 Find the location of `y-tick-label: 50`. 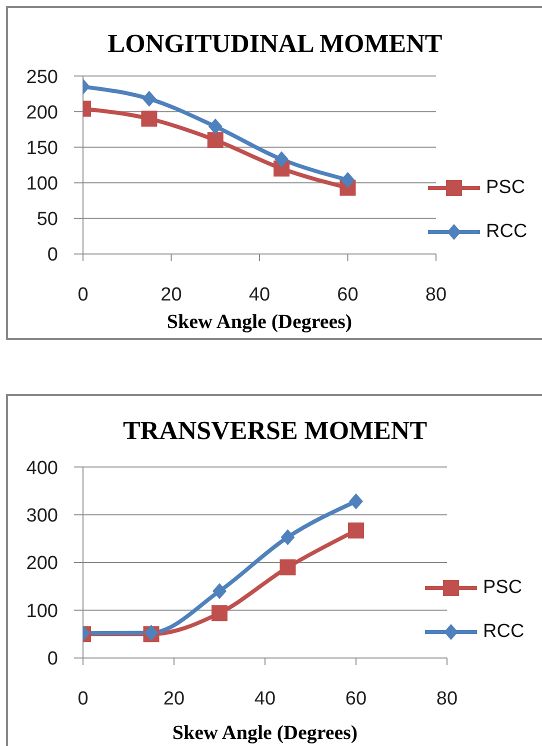

y-tick-label: 50 is located at coordinates (47, 219).